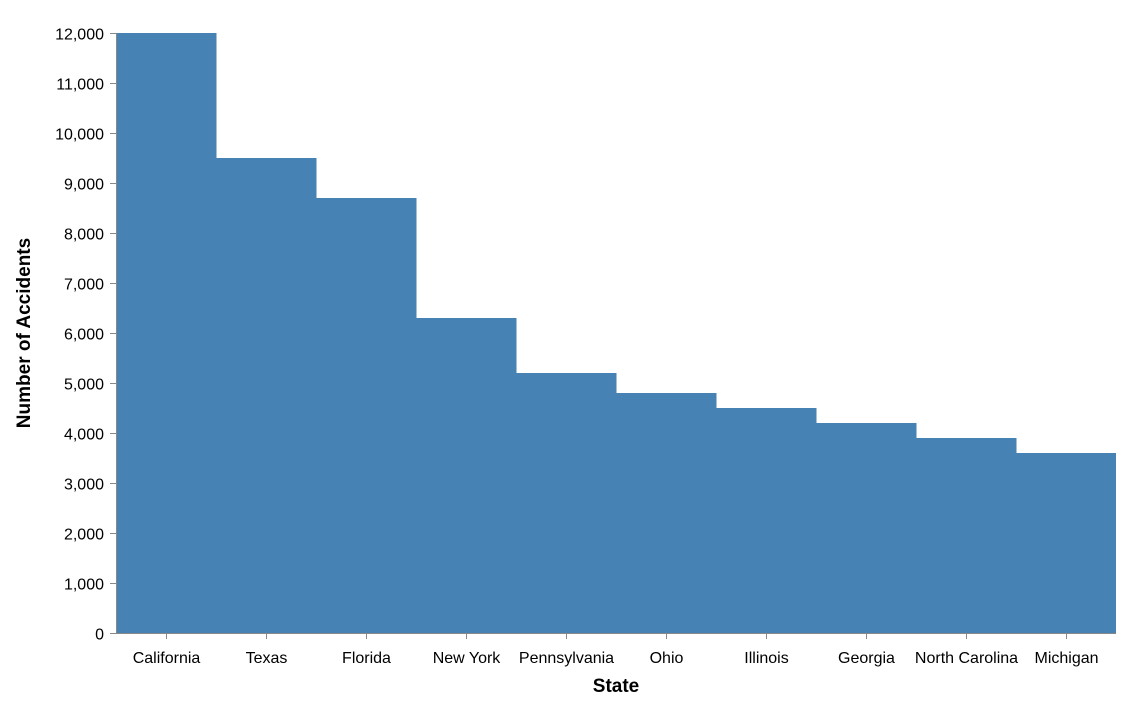  What do you see at coordinates (79, 35) in the screenshot?
I see `y-tick-label: 12,000` at bounding box center [79, 35].